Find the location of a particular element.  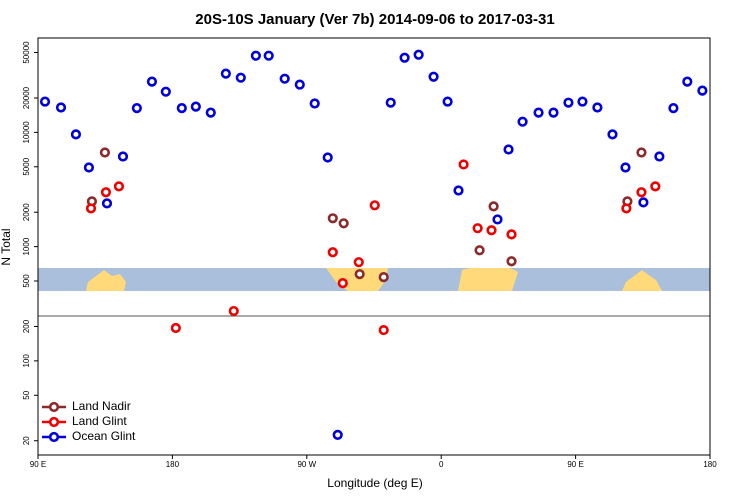

y-tick-label: 10000 is located at coordinates (26, 132).